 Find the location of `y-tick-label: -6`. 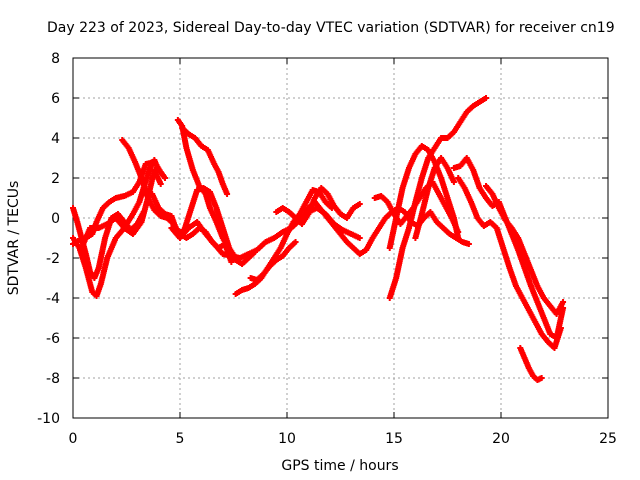

y-tick-label: -6 is located at coordinates (53, 339).